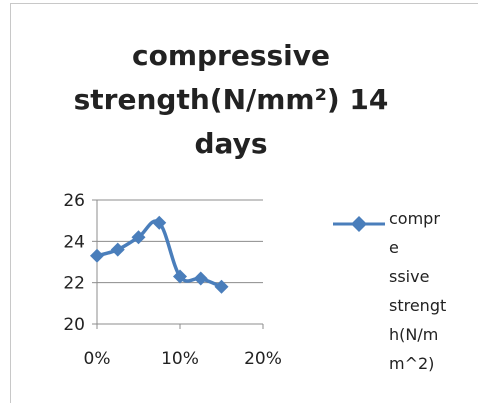 The height and width of the screenshot is (406, 488). What do you see at coordinates (412, 363) in the screenshot?
I see `legend-label-line: m^2)` at bounding box center [412, 363].